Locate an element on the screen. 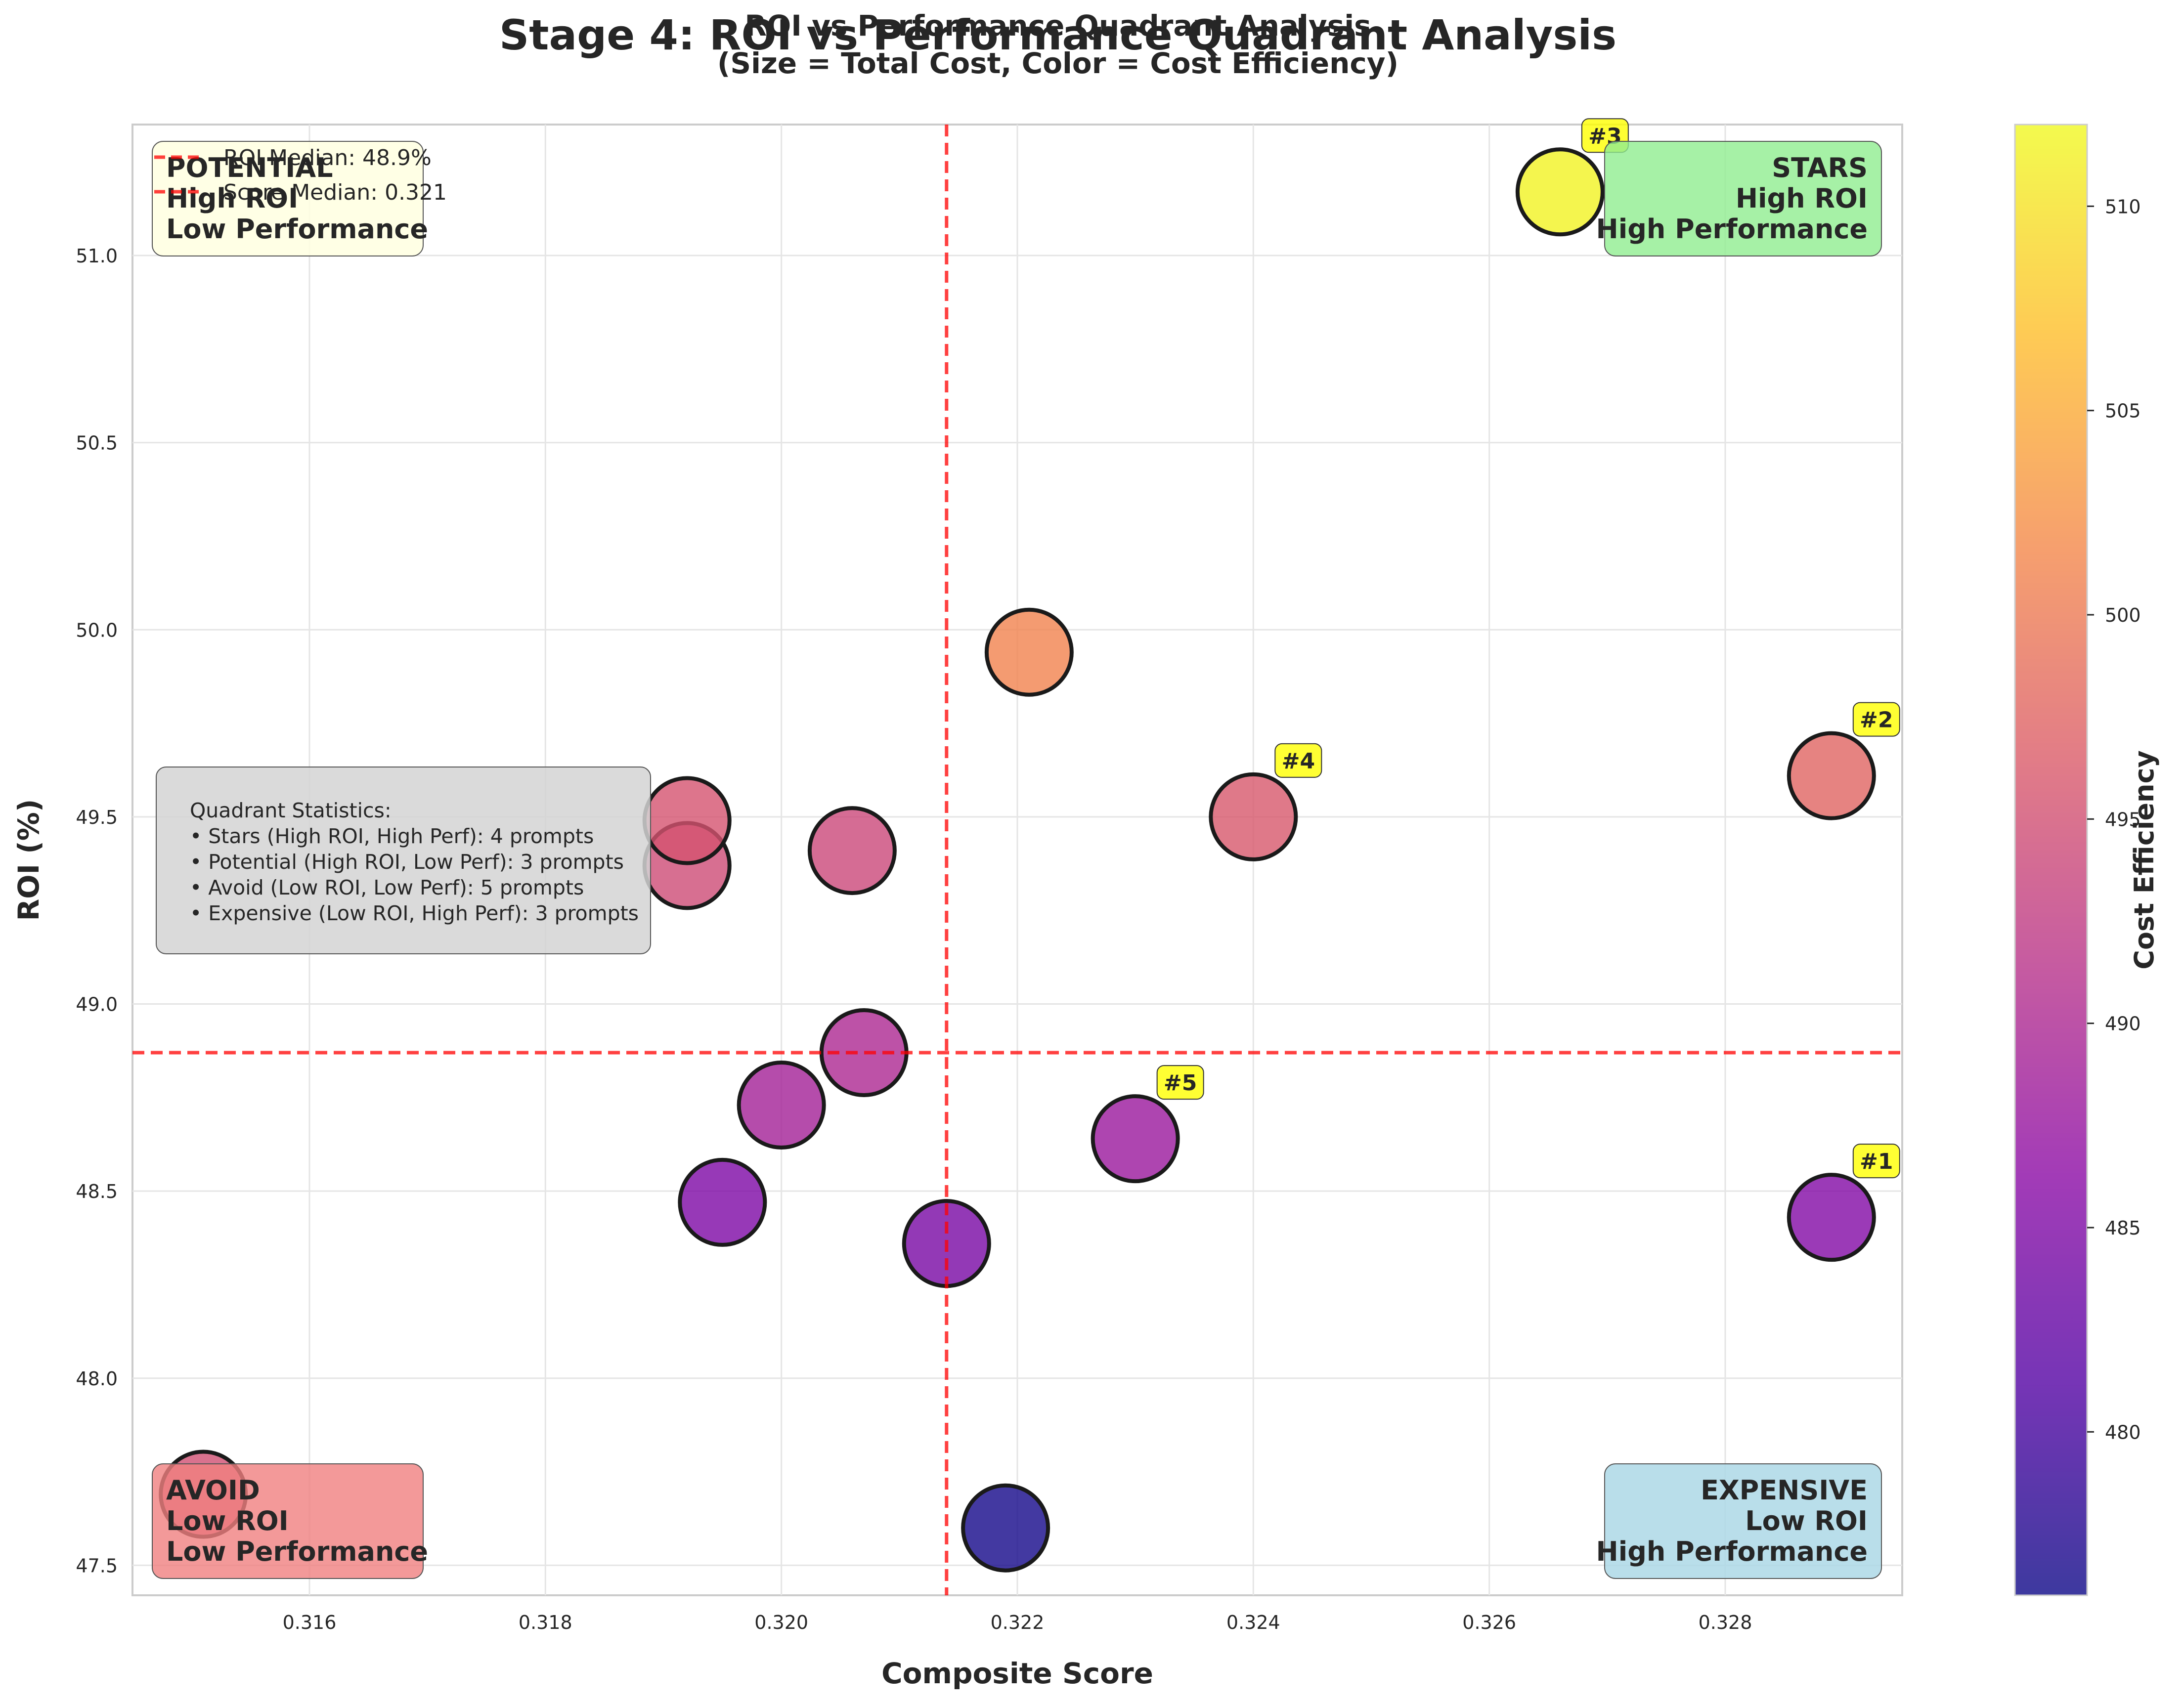 This screenshot has height=1705, width=2184. legend-score-median-label: Score Median: 0.321 is located at coordinates (335, 192).